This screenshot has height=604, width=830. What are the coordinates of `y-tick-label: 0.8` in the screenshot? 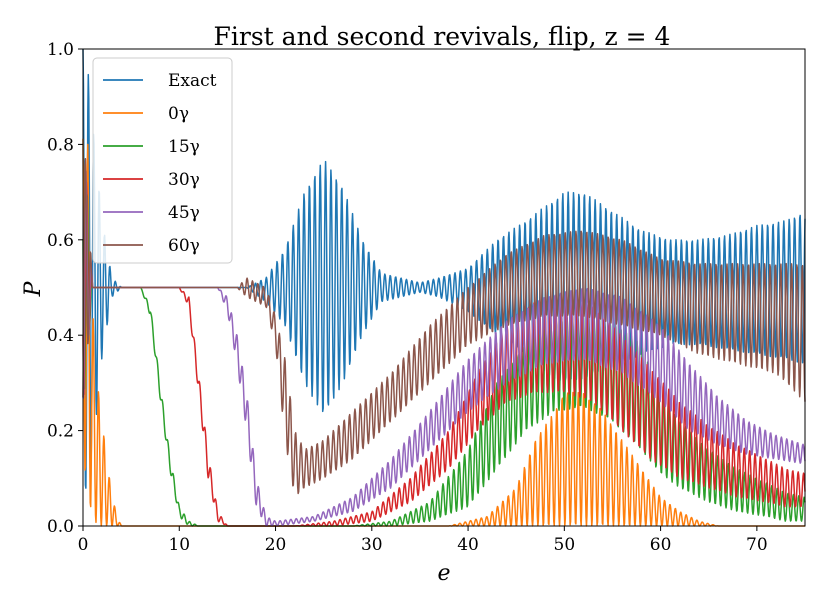 It's located at (60, 145).